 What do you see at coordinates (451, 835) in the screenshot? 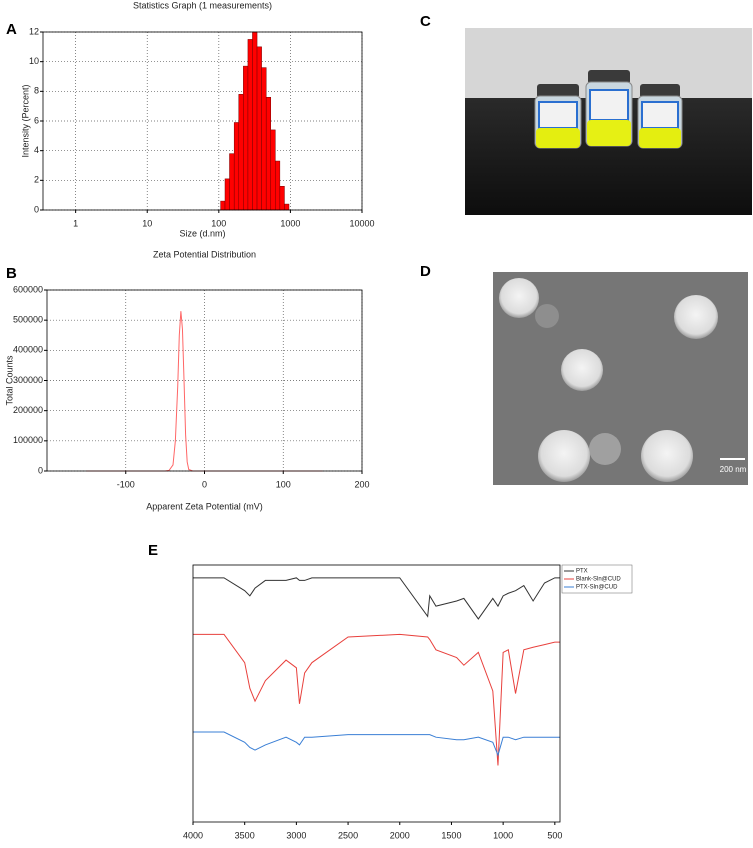
I see `x-tick-label: 1500` at bounding box center [451, 835].